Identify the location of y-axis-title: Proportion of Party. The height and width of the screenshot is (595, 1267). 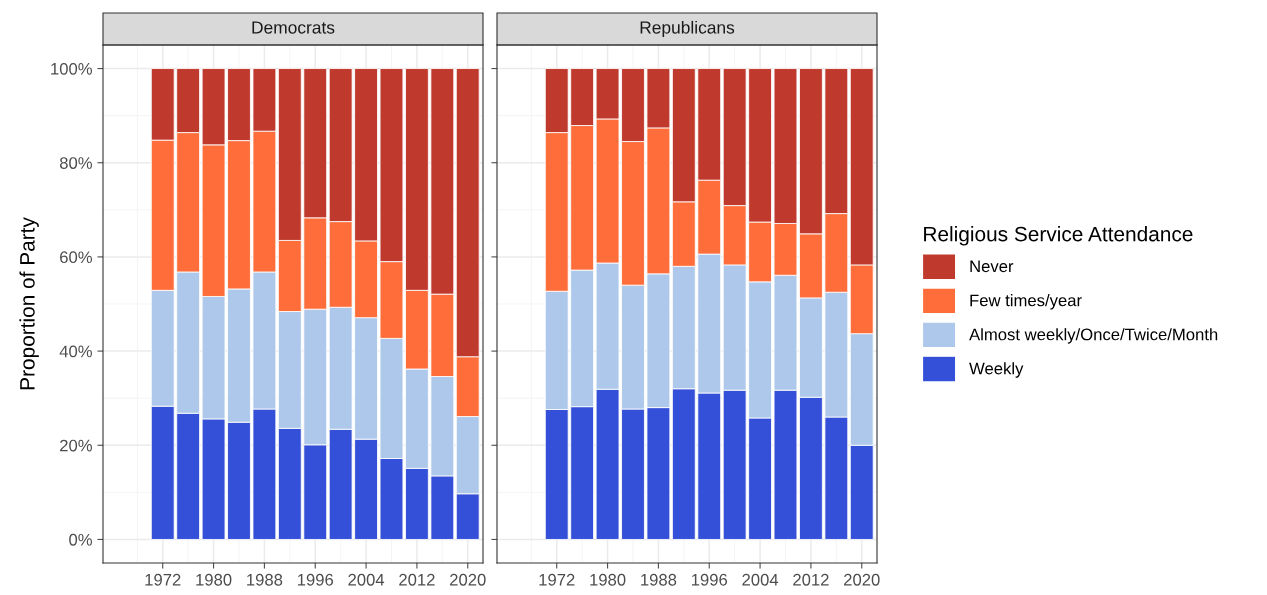
(29, 303).